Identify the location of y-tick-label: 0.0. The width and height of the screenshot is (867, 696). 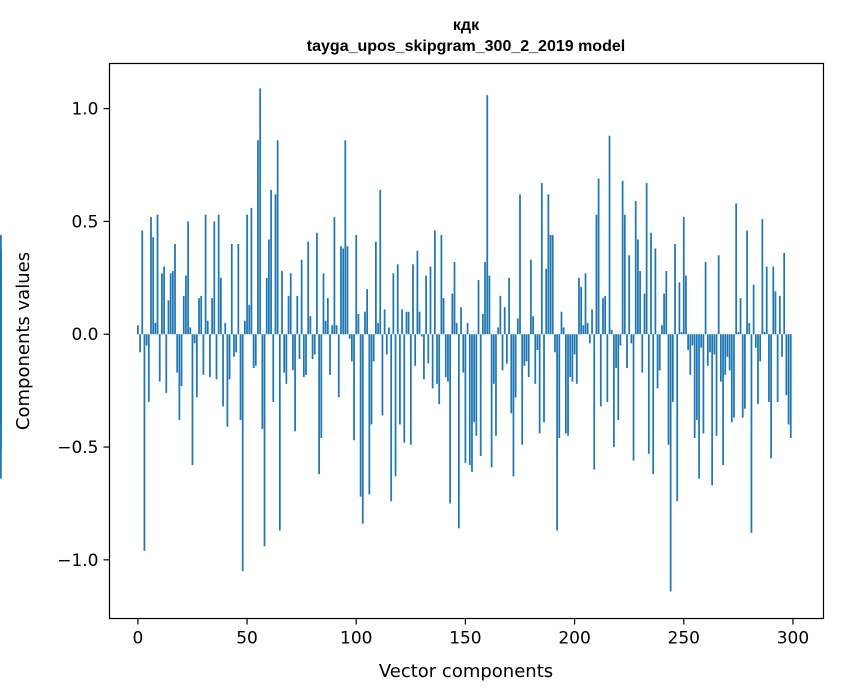
(84, 335).